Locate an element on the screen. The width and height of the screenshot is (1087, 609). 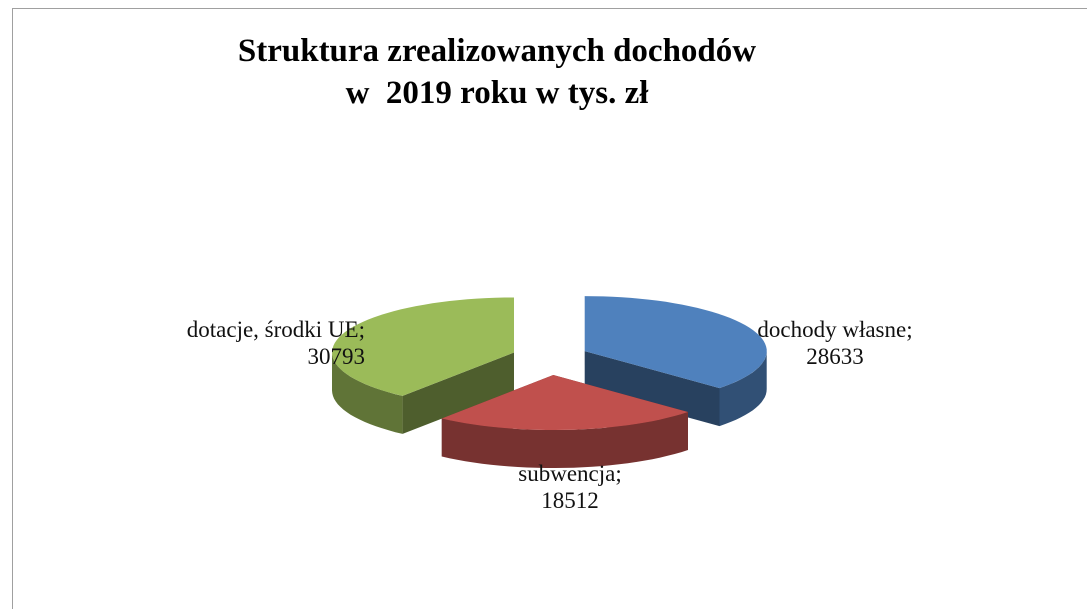
data-label-category: dochody własne; is located at coordinates (835, 329).